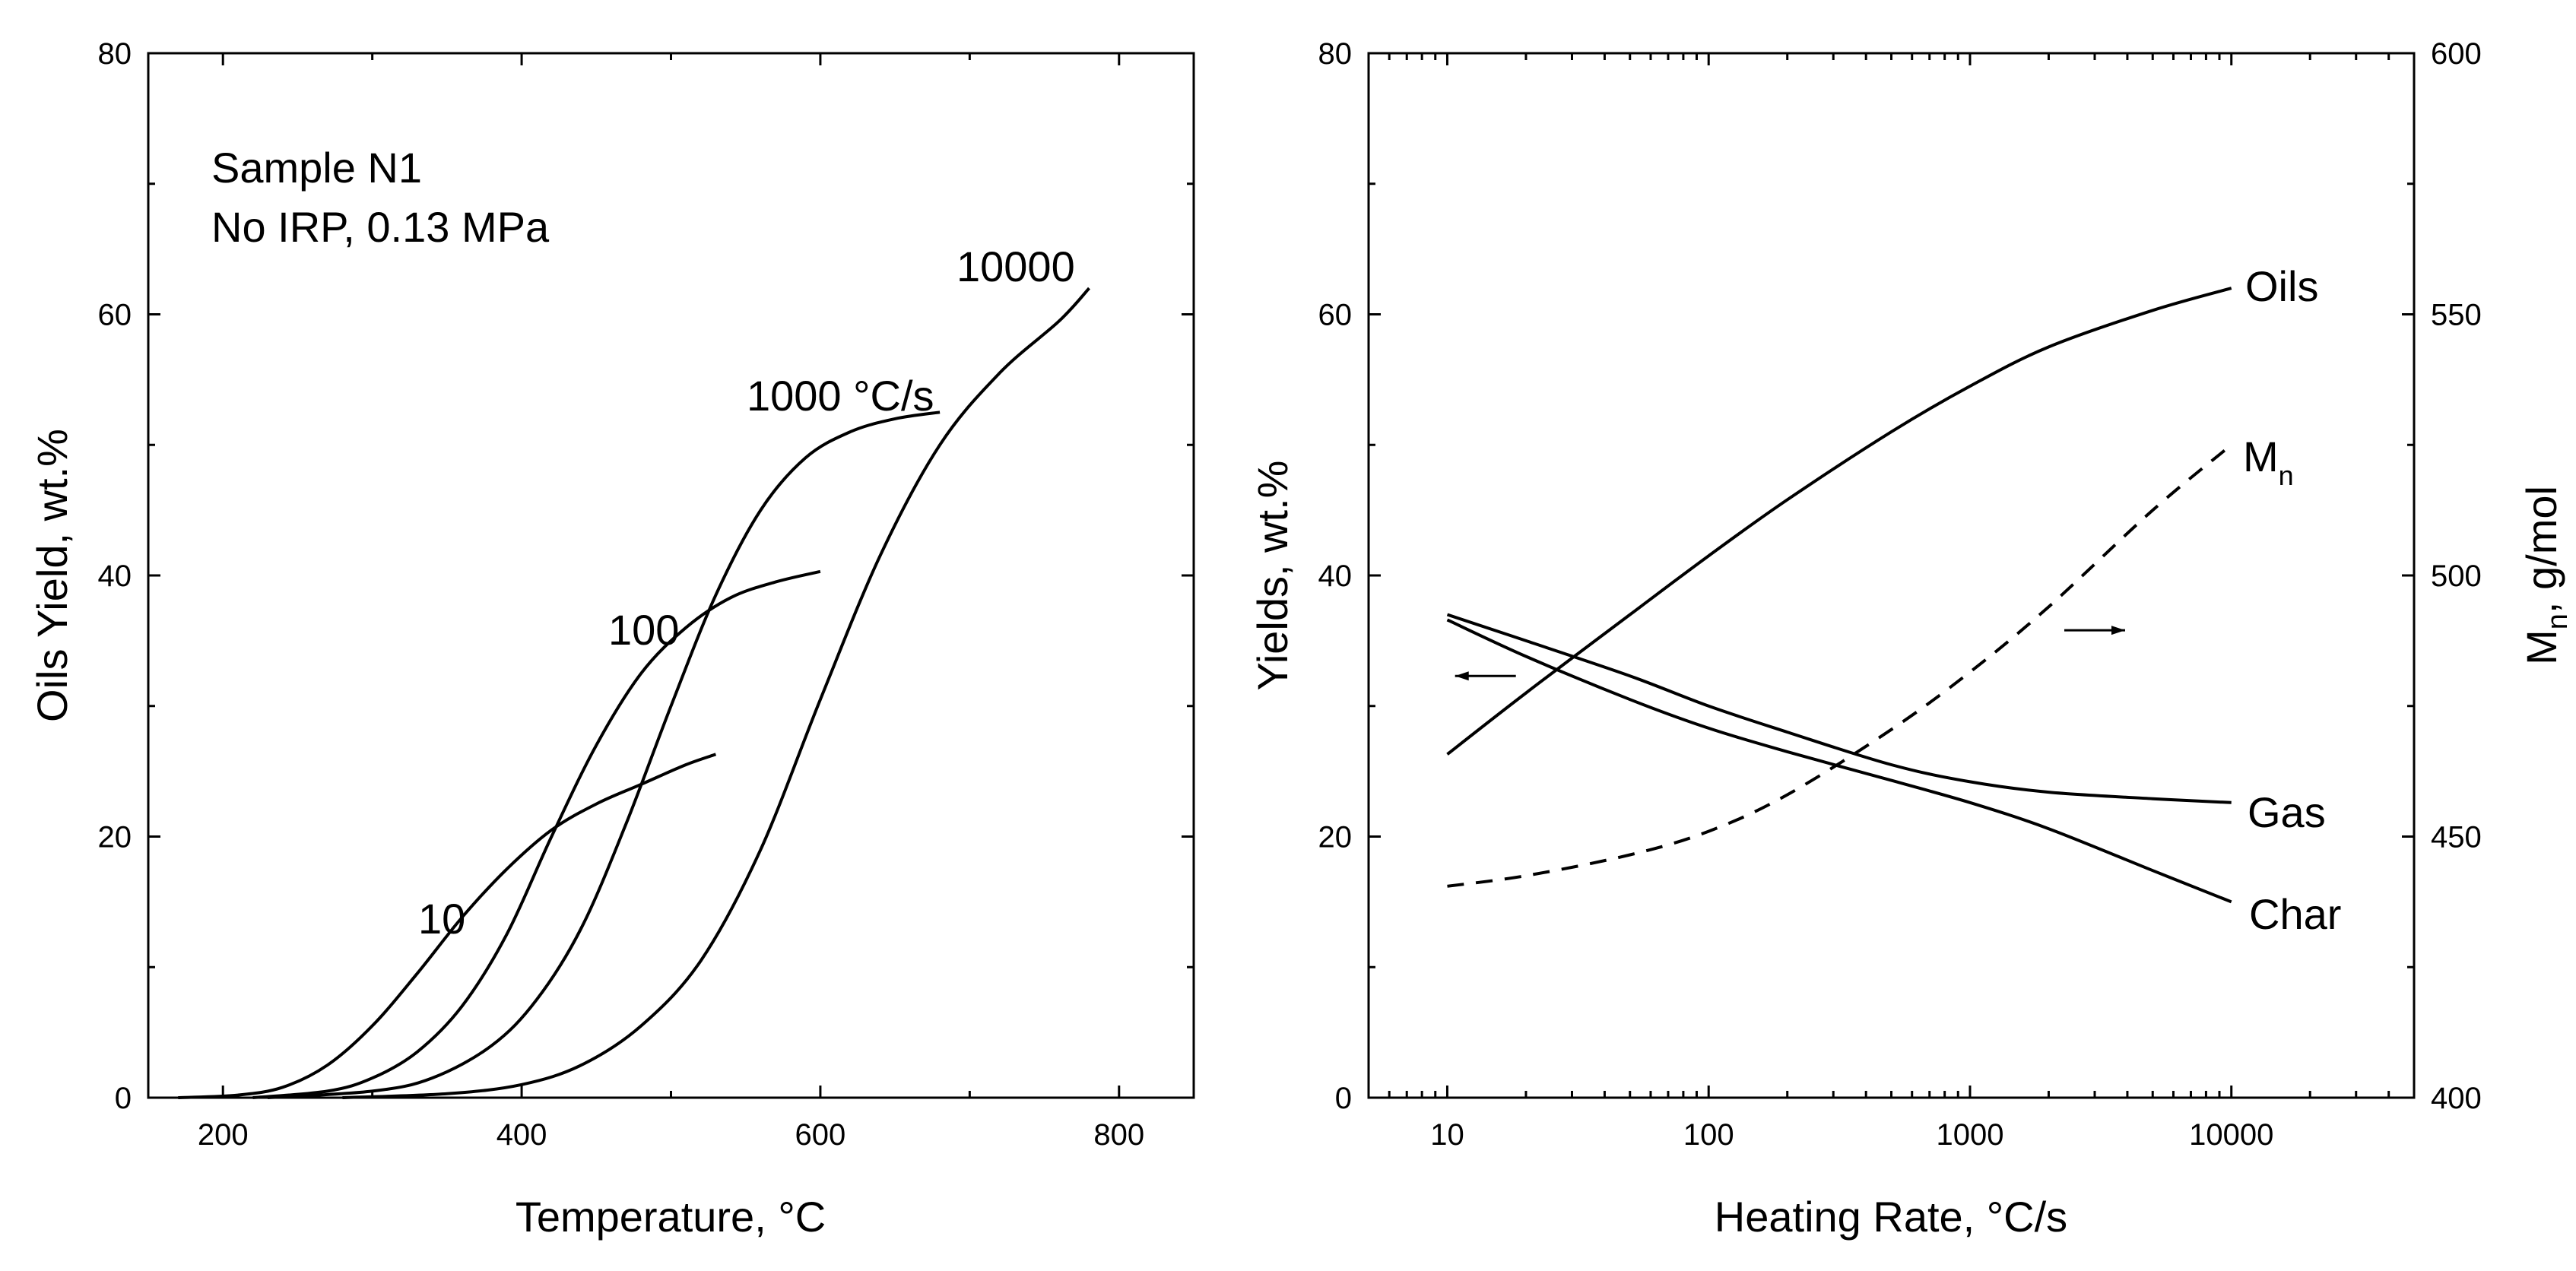 The width and height of the screenshot is (2576, 1271). What do you see at coordinates (1485, 676) in the screenshot?
I see `left-axis-arrow` at bounding box center [1485, 676].